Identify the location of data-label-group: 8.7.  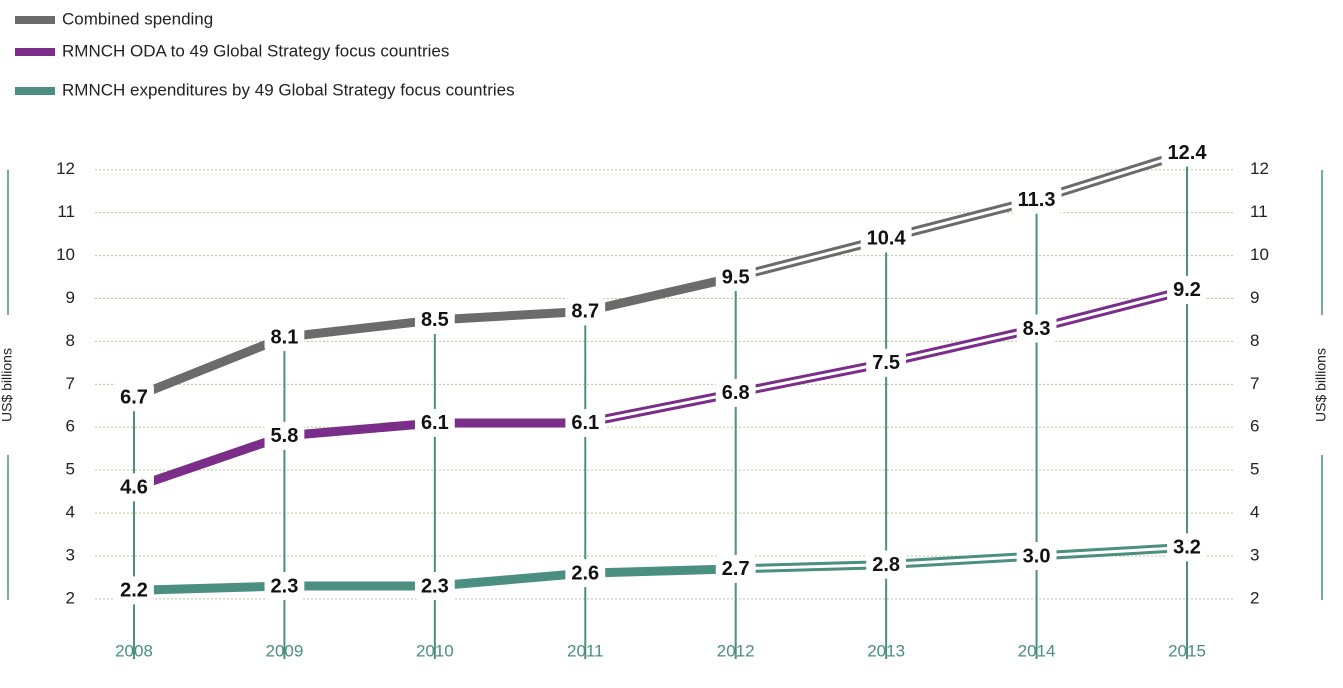
(585, 311).